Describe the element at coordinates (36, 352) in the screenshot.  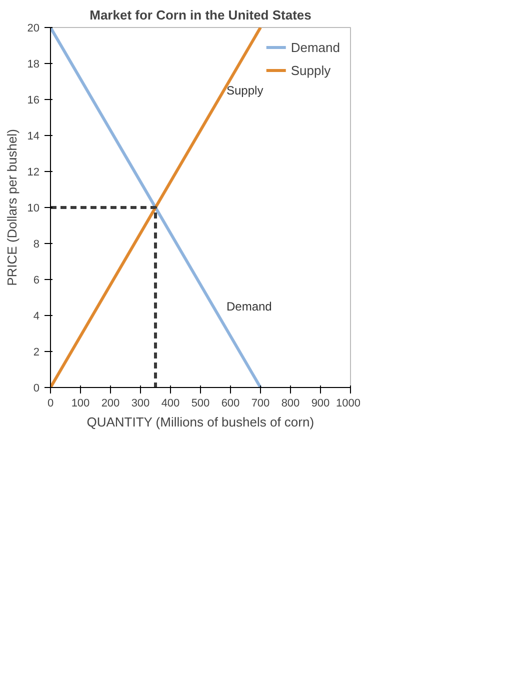
I see `y-tick-label: 2` at that location.